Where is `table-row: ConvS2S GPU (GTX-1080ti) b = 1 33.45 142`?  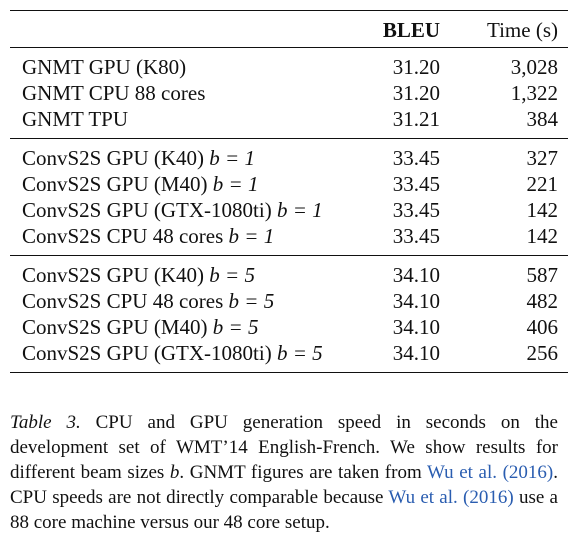 table-row: ConvS2S GPU (GTX-1080ti) b = 1 33.45 142 is located at coordinates (289, 210).